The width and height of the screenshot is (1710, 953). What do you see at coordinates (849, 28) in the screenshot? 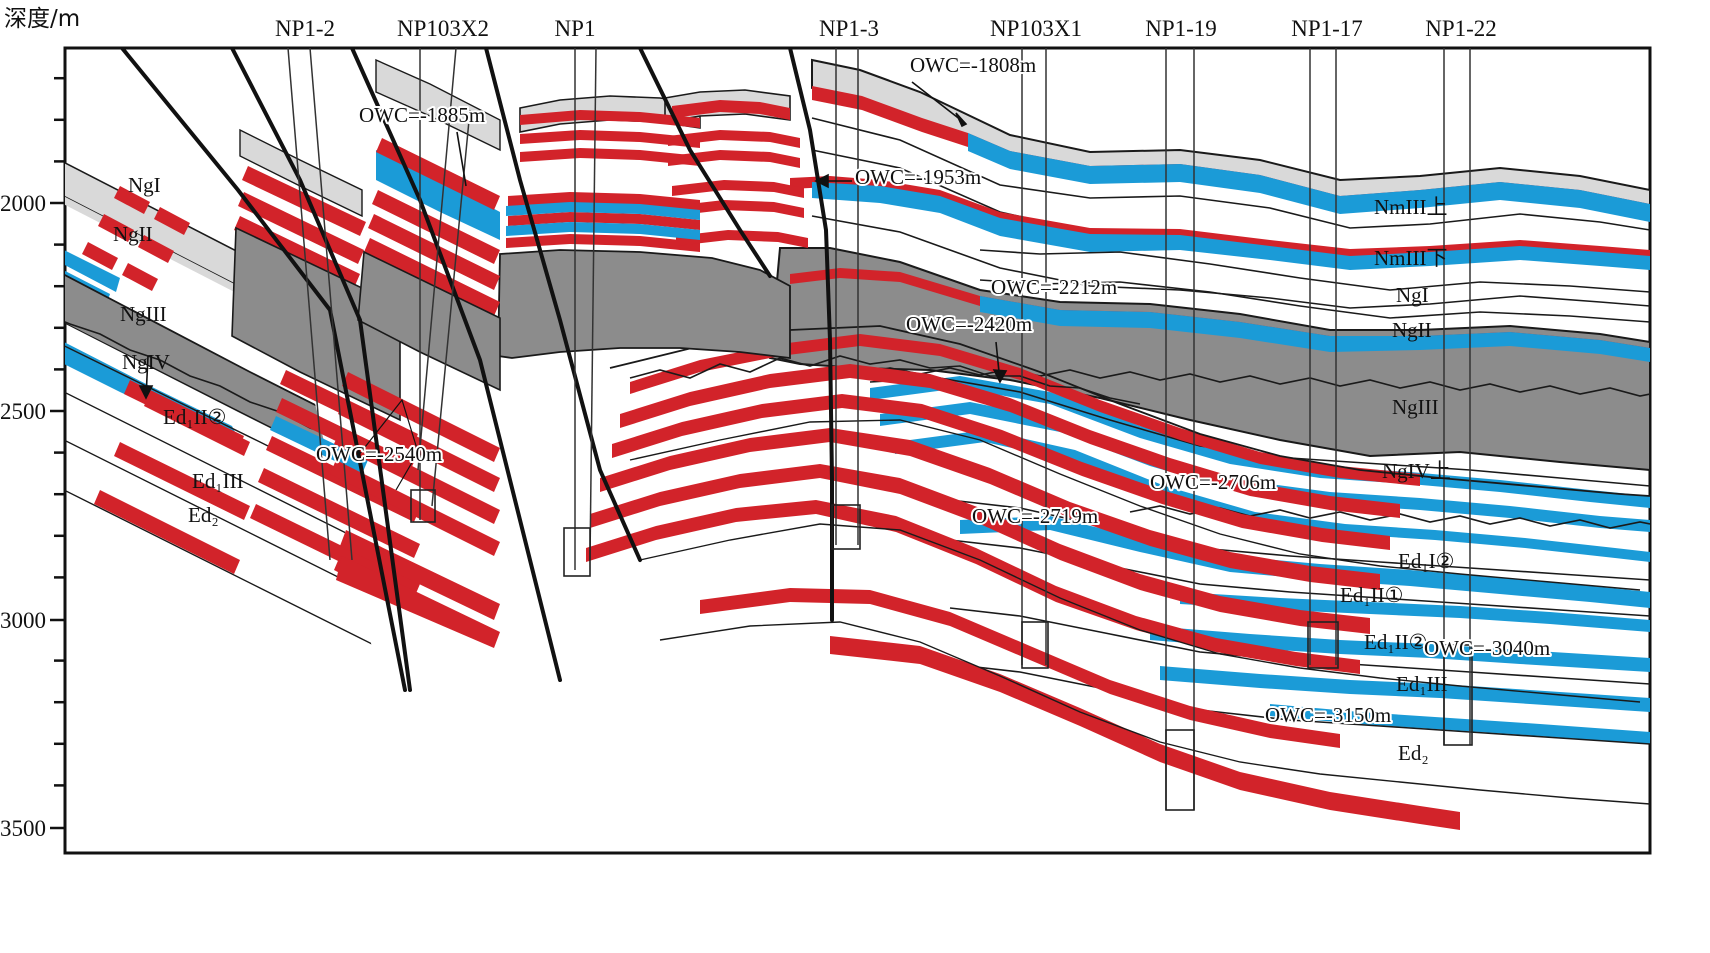
I see `well-label-np1-3: NP1-3` at bounding box center [849, 28].